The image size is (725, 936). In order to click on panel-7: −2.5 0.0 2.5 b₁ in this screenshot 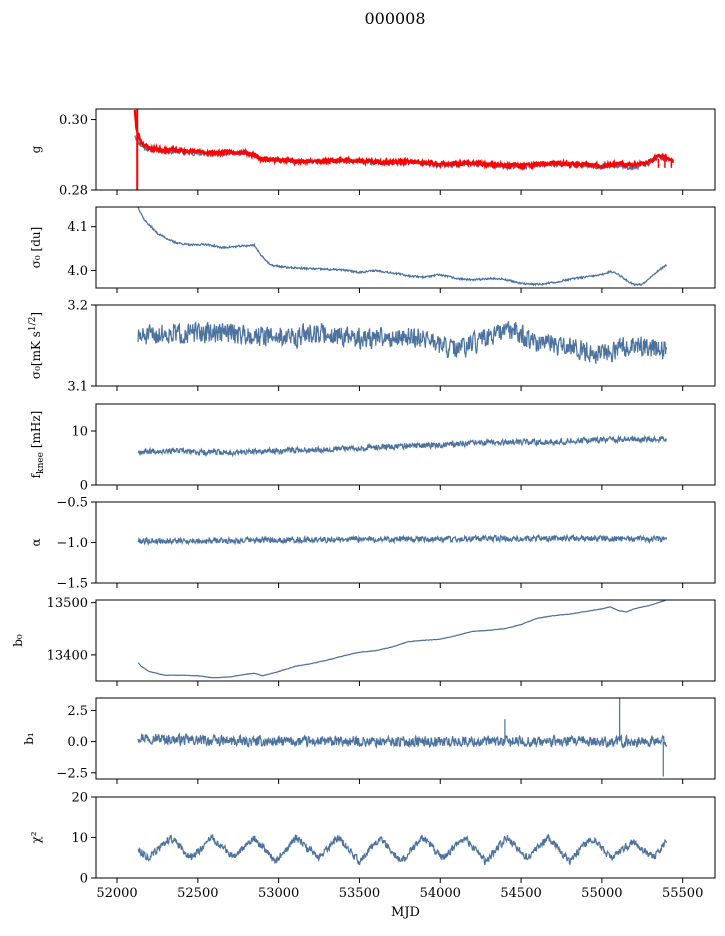, I will do `click(369, 740)`.